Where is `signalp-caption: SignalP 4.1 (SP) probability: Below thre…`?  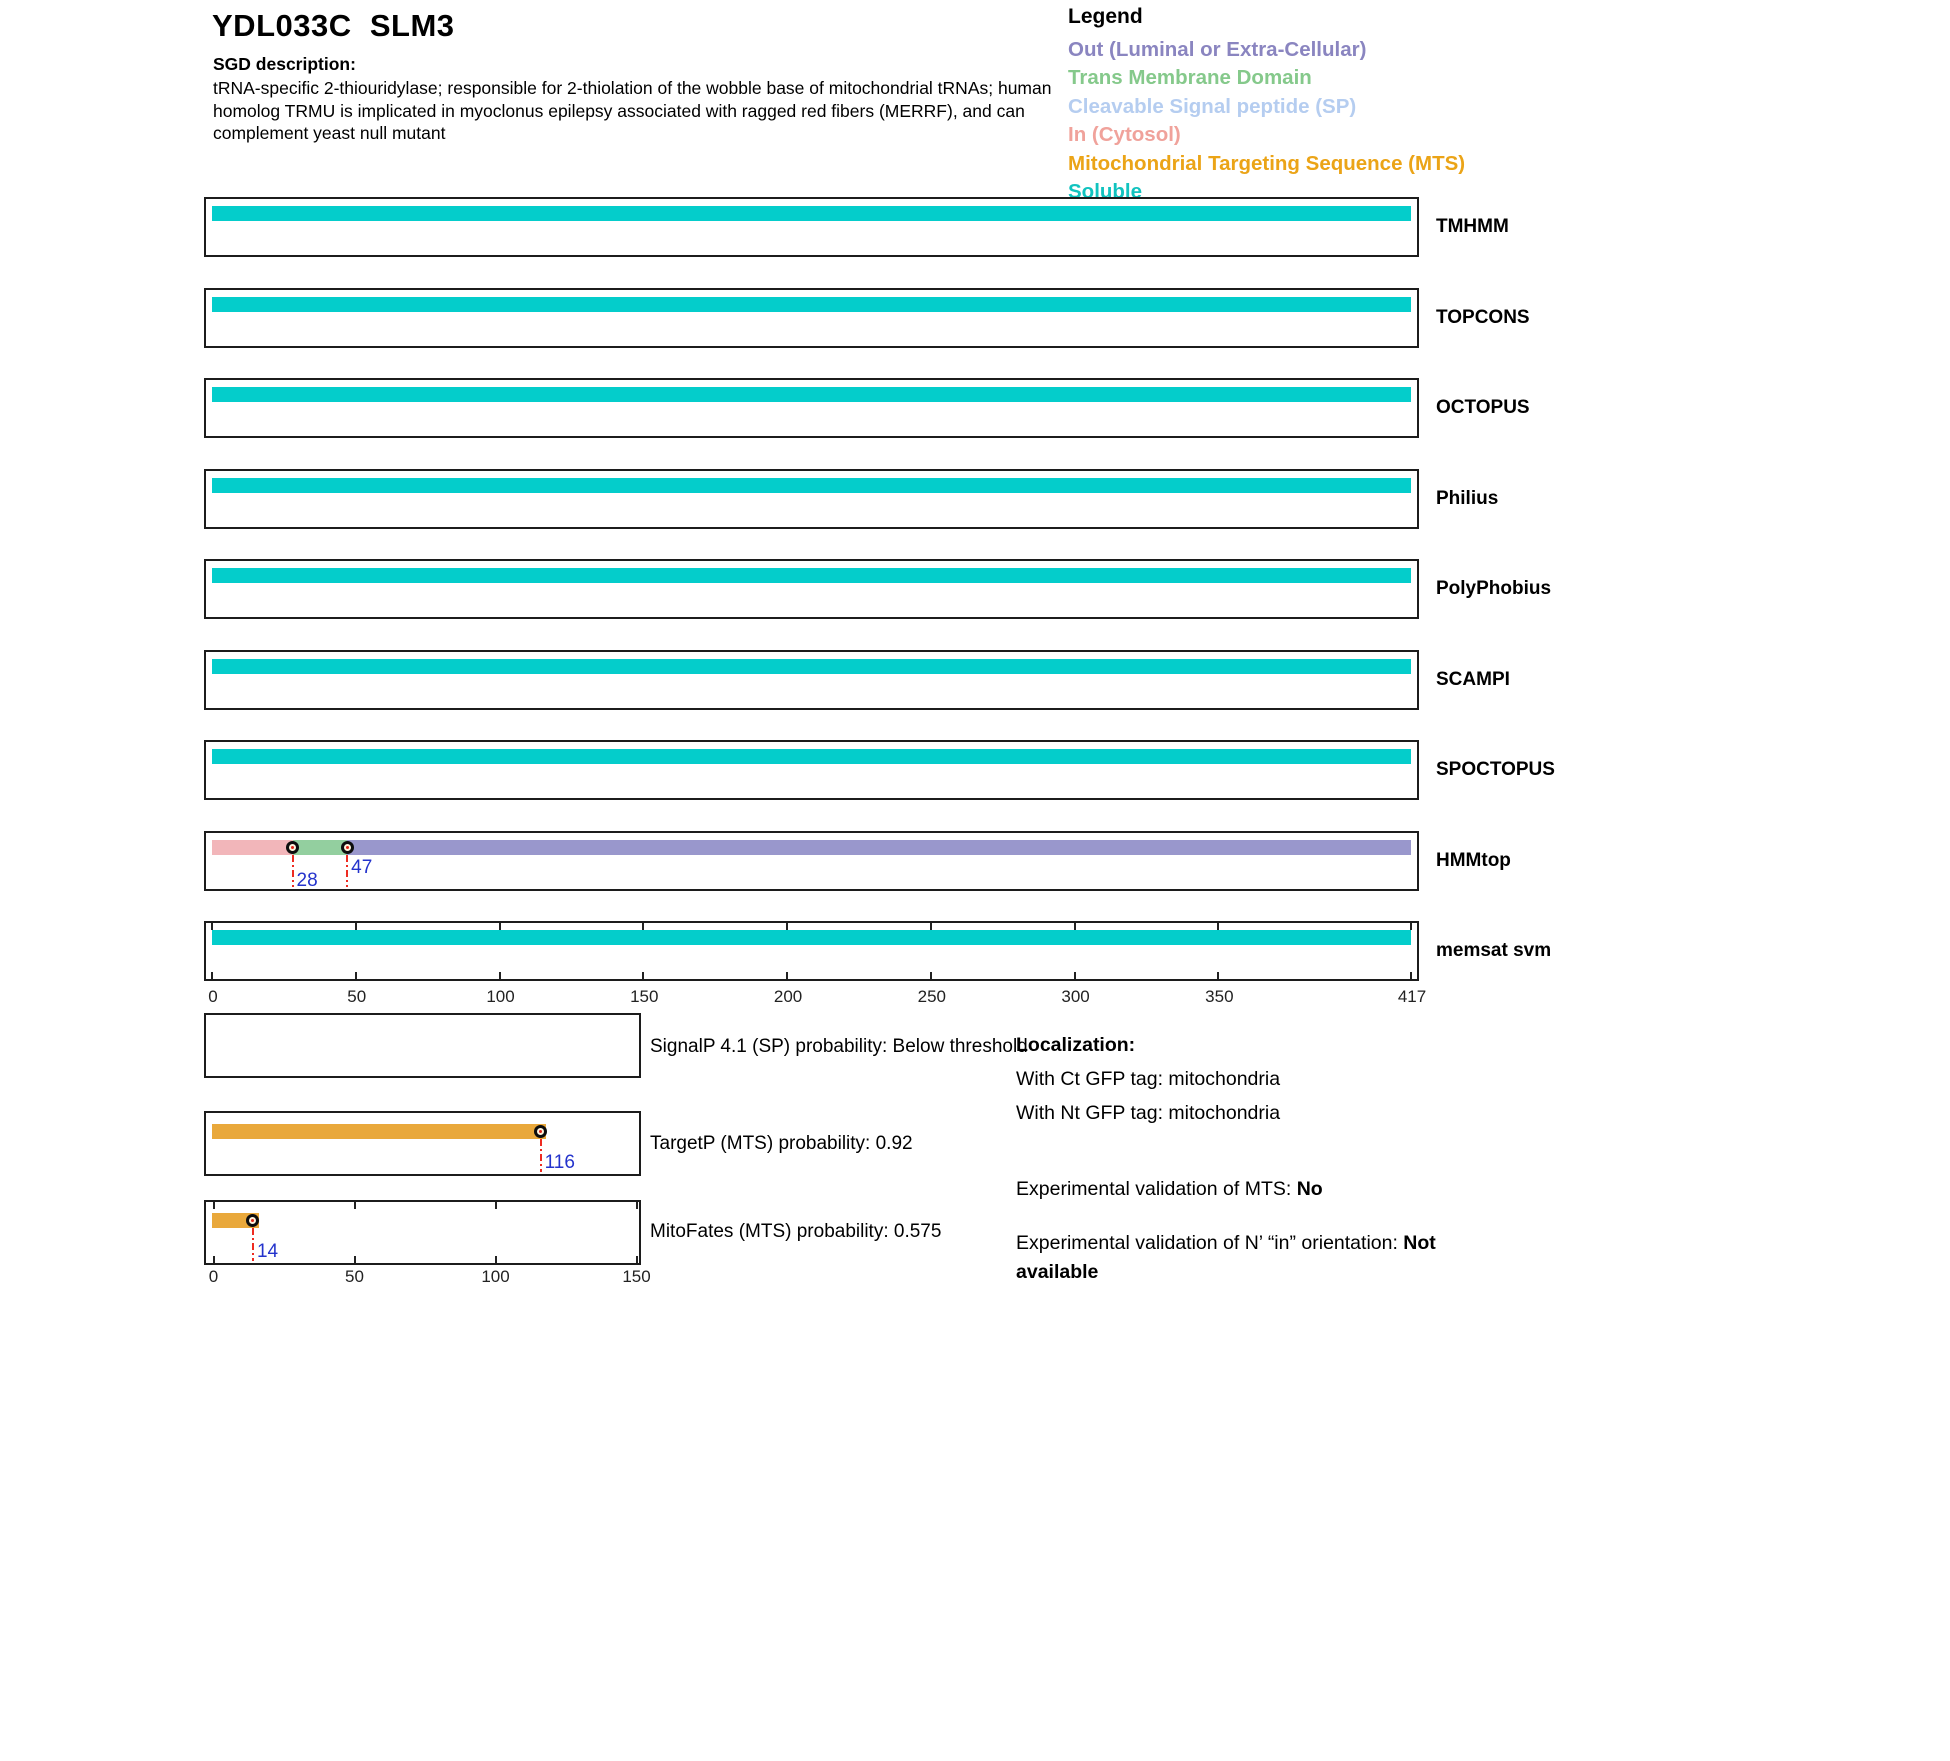
signalp-caption: SignalP 4.1 (SP) probability: Below thre… is located at coordinates (839, 1046).